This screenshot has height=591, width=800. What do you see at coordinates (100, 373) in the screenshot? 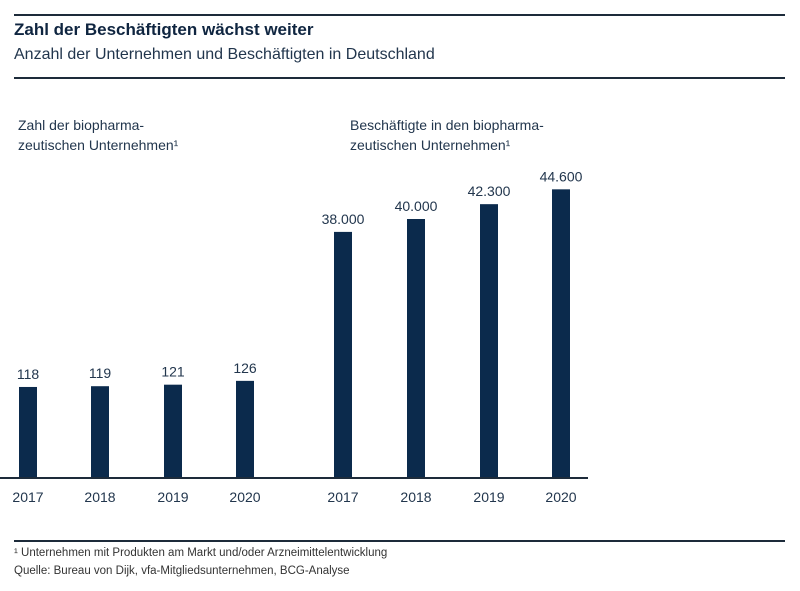
I see `companies-value-label: 119` at bounding box center [100, 373].